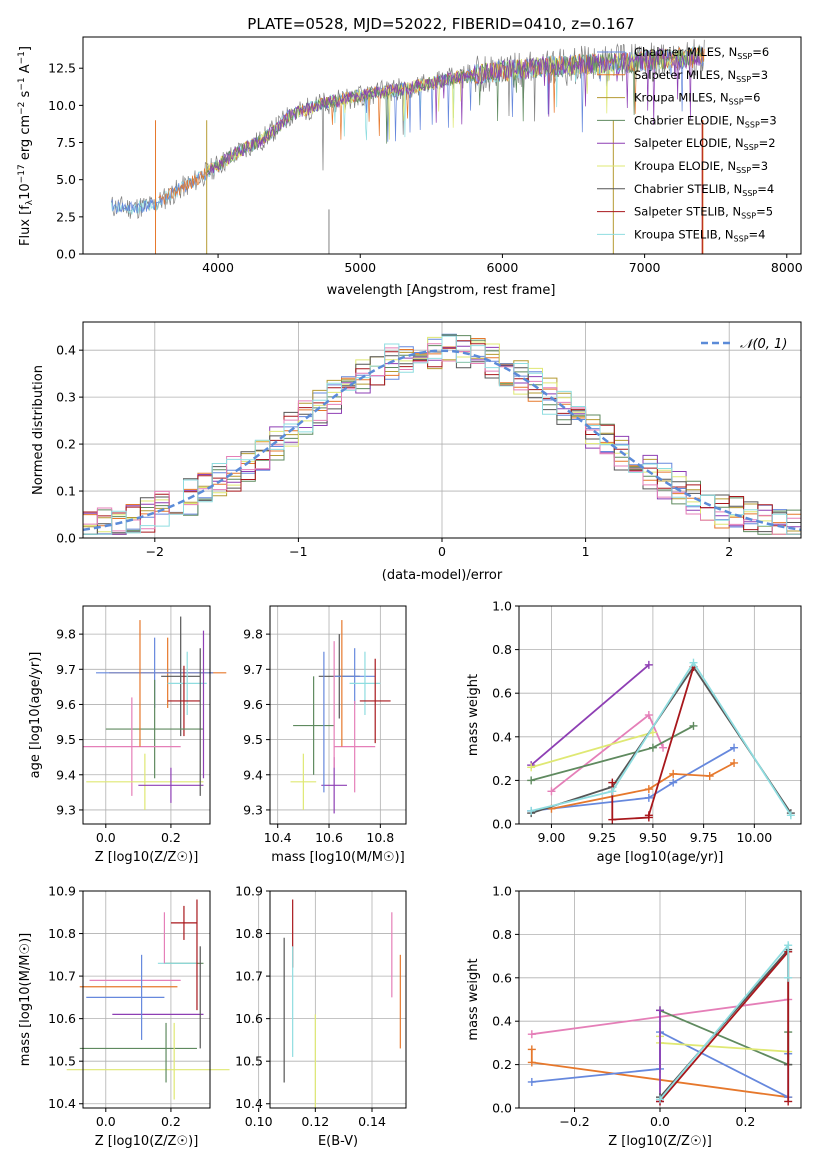  I want to click on x-tick-label: 5000, so click(360, 267).